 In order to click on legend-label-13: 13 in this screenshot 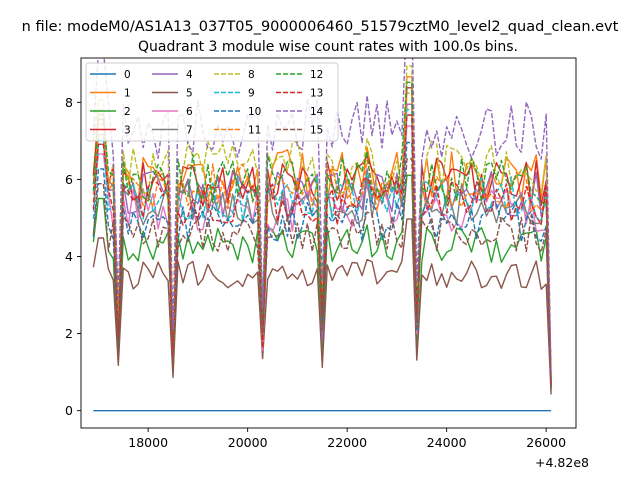, I will do `click(316, 94)`.